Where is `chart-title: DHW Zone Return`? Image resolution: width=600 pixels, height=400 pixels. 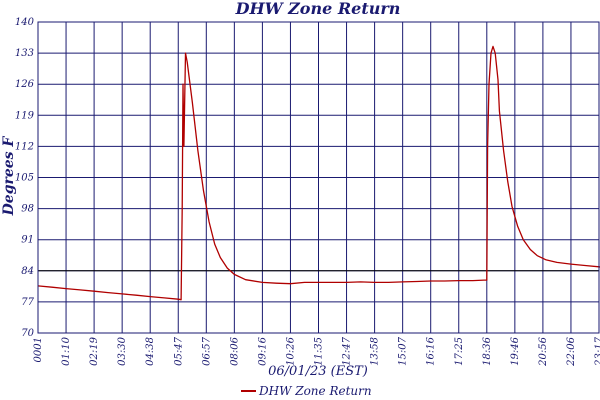
chart-title: DHW Zone Return is located at coordinates (318, 9).